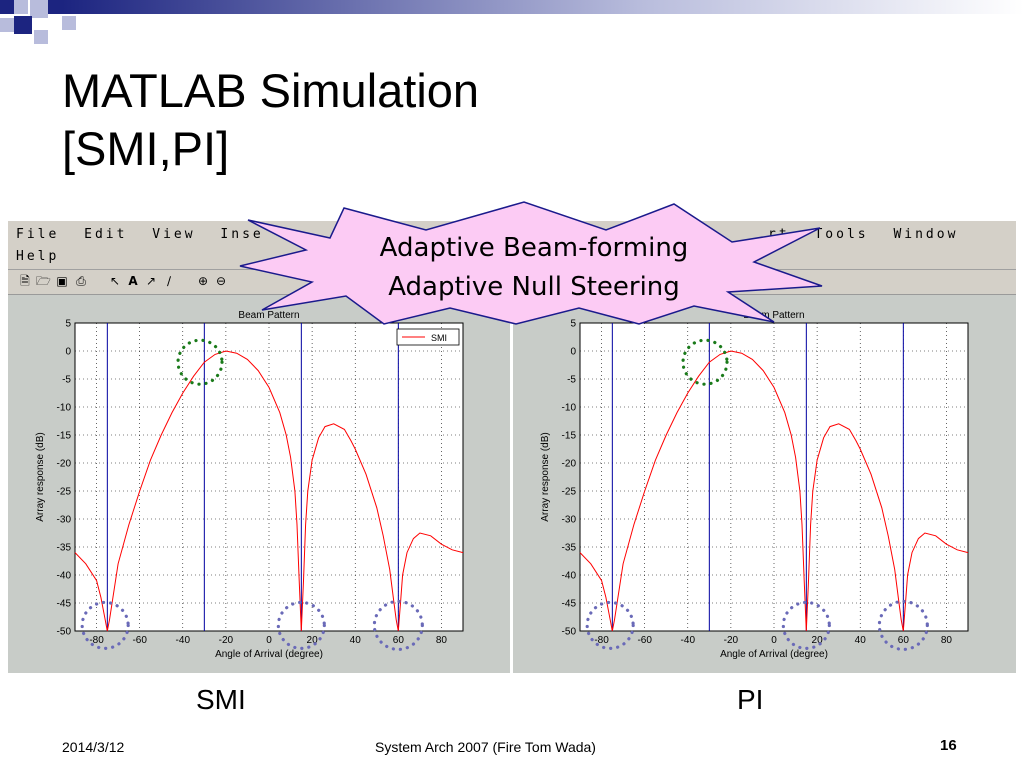 The image size is (1024, 768). Describe the element at coordinates (38, 234) in the screenshot. I see `menu-file: File` at that location.